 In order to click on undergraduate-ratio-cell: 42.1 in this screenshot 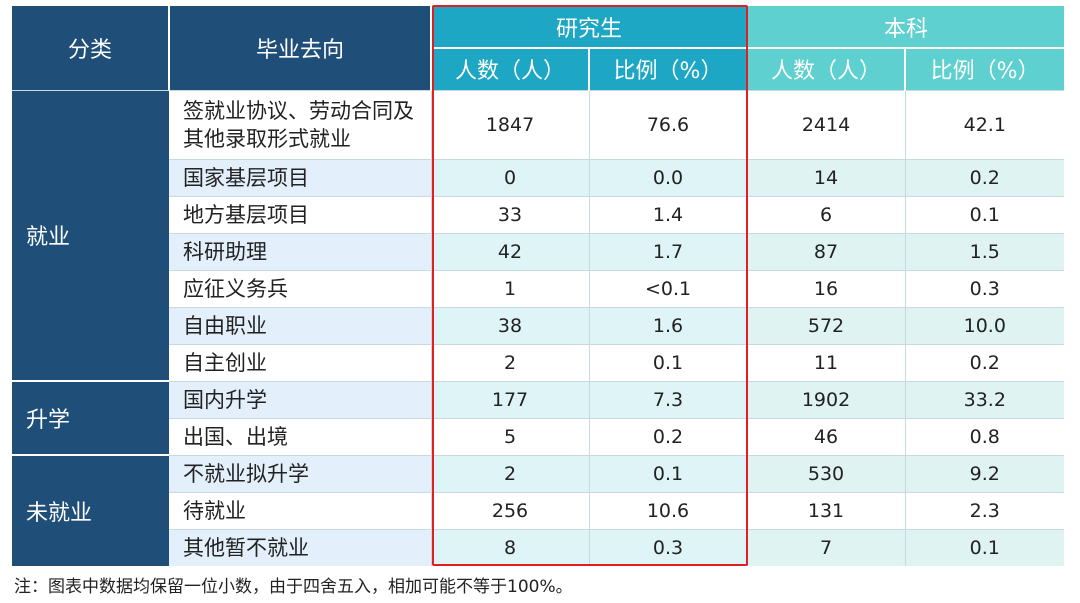, I will do `click(984, 124)`.